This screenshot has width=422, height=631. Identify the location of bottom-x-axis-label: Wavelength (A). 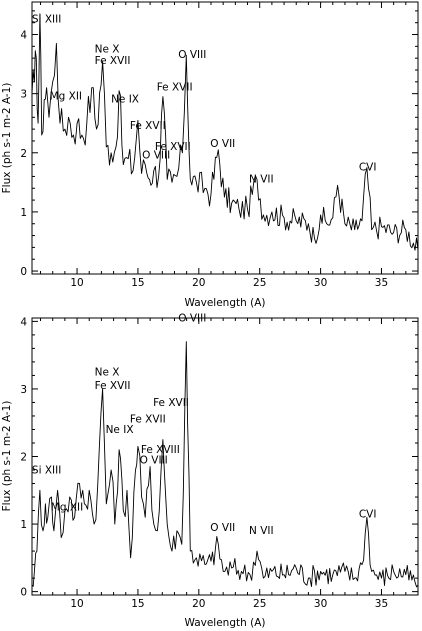
(224, 623).